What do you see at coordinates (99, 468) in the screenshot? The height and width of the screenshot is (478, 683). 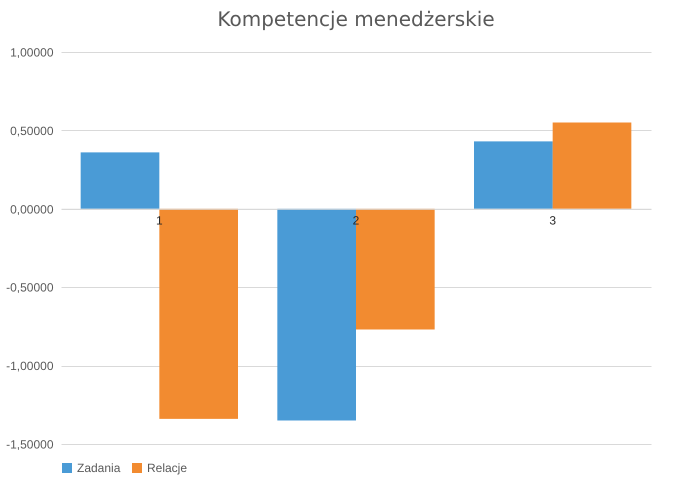 I see `legend-label: Zadania` at bounding box center [99, 468].